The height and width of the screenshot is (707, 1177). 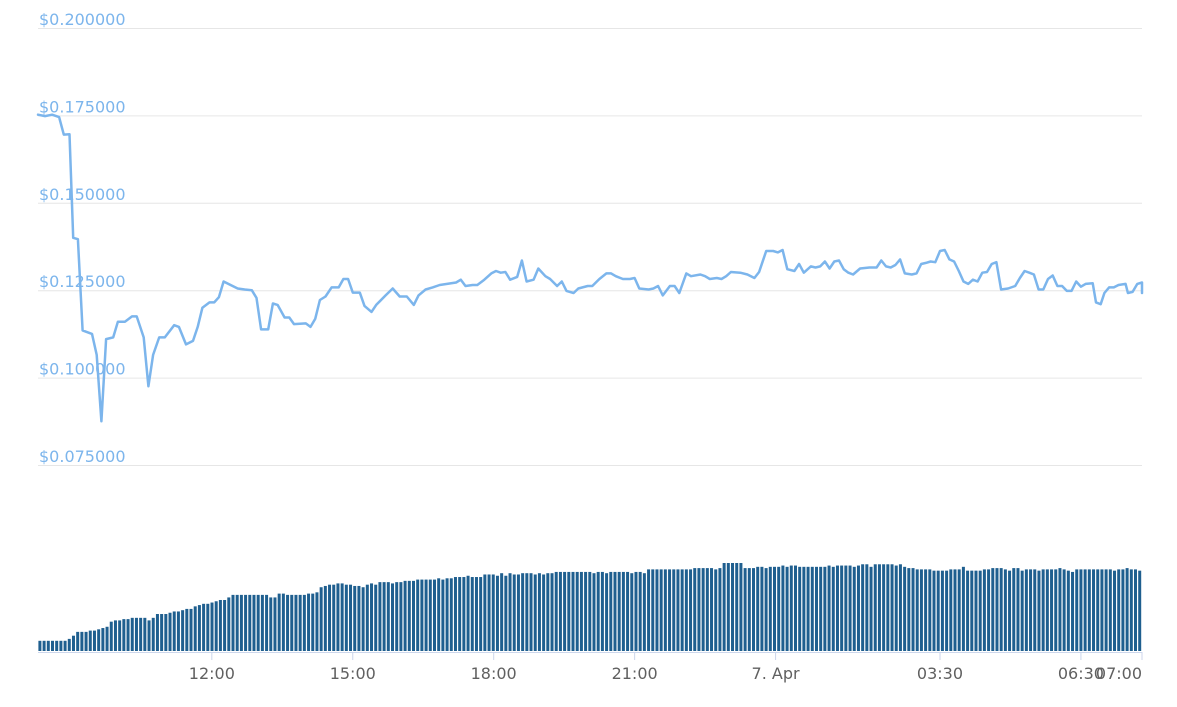 What do you see at coordinates (635, 673) in the screenshot?
I see `x-tick-label: 21:00` at bounding box center [635, 673].